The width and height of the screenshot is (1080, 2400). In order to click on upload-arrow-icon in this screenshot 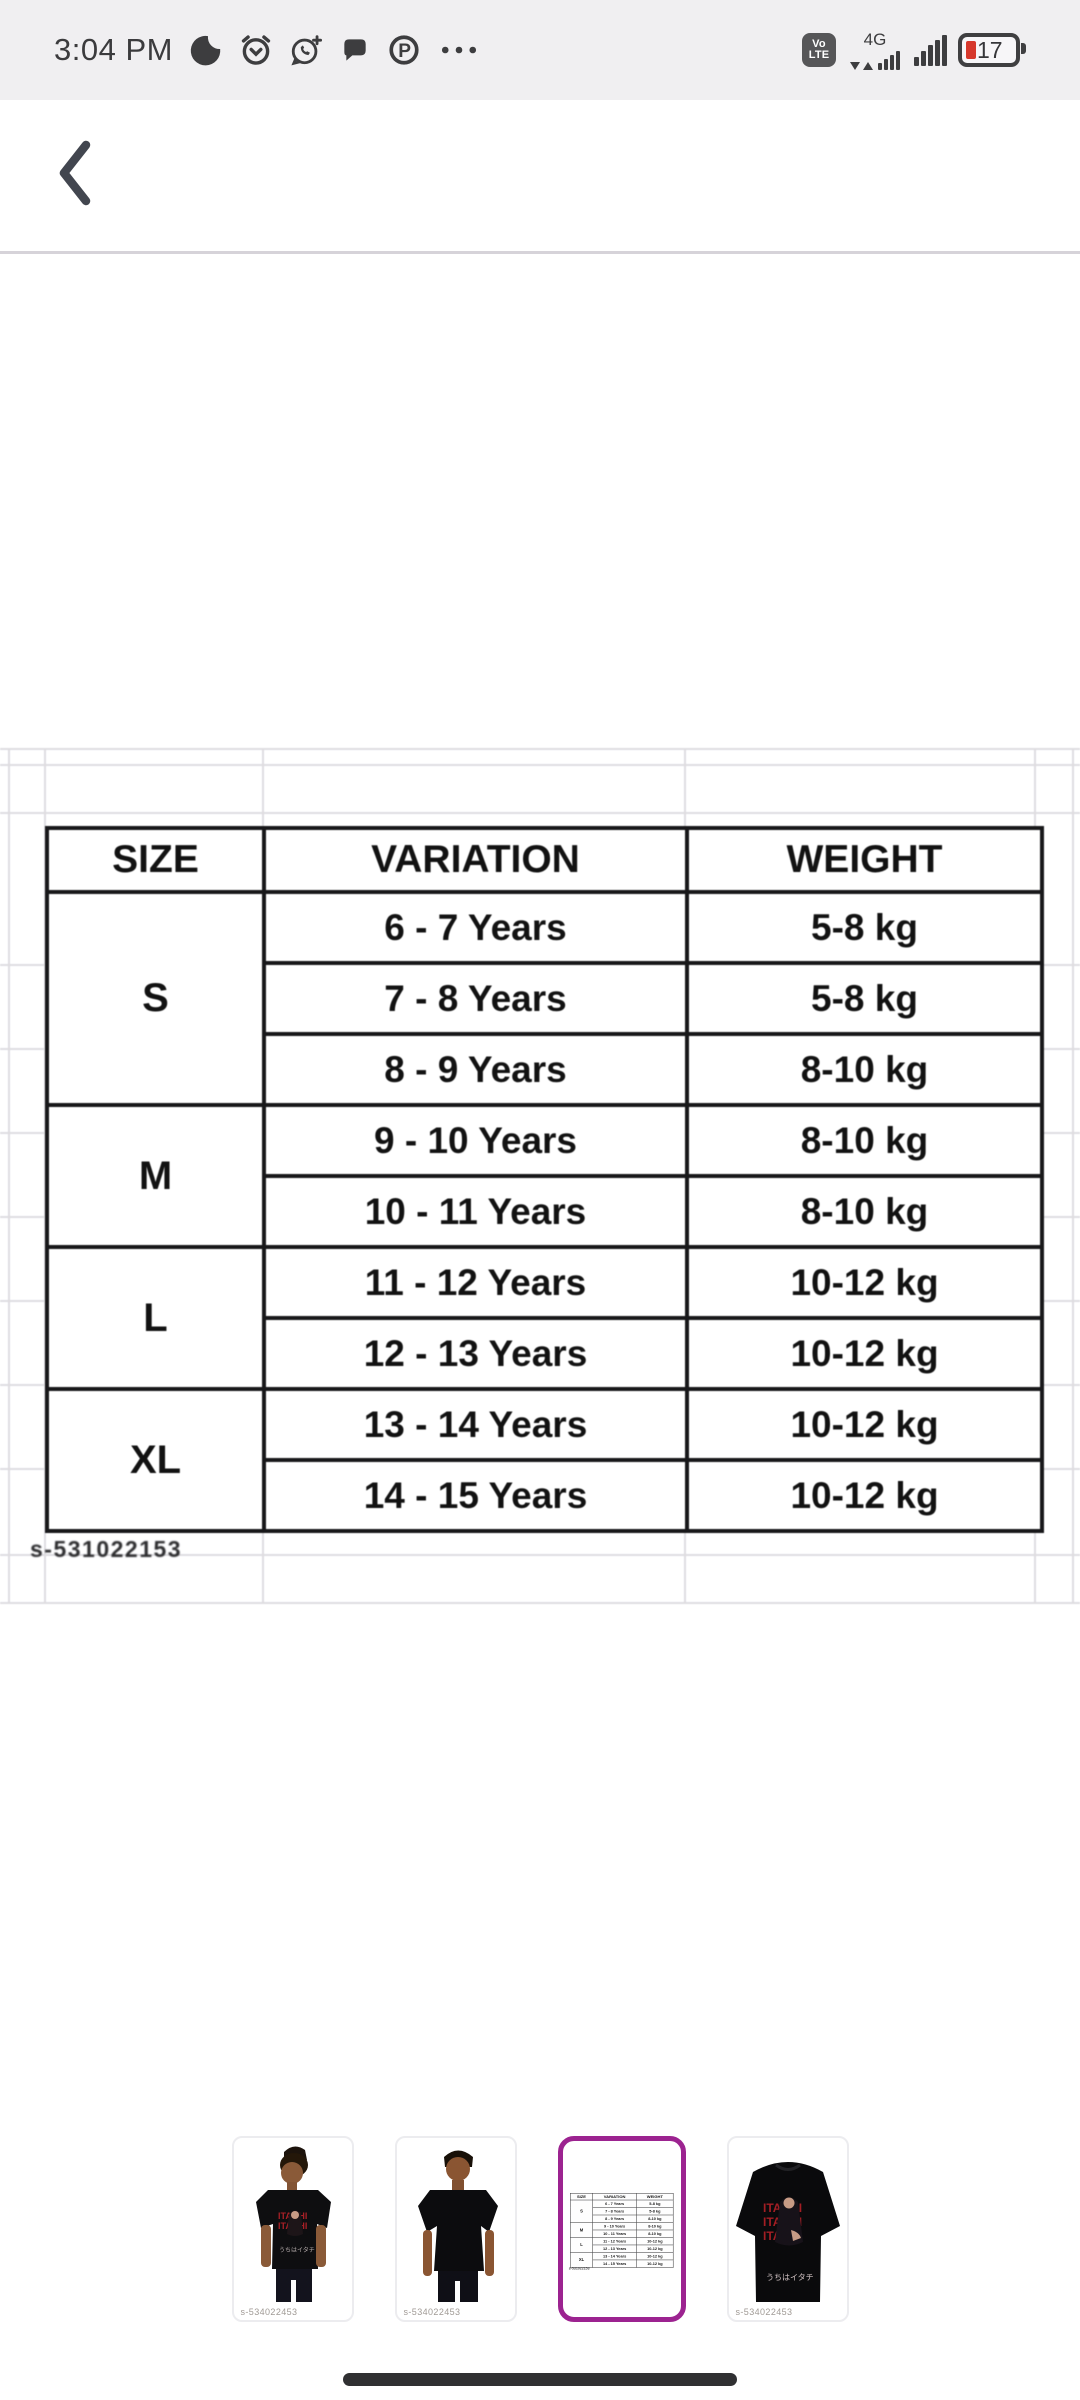, I will do `click(868, 65)`.